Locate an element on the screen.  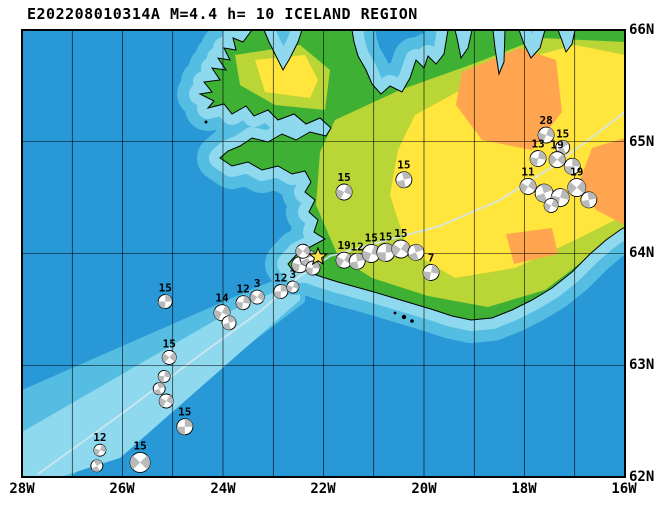
event-day-label: 7 is located at coordinates (431, 257).